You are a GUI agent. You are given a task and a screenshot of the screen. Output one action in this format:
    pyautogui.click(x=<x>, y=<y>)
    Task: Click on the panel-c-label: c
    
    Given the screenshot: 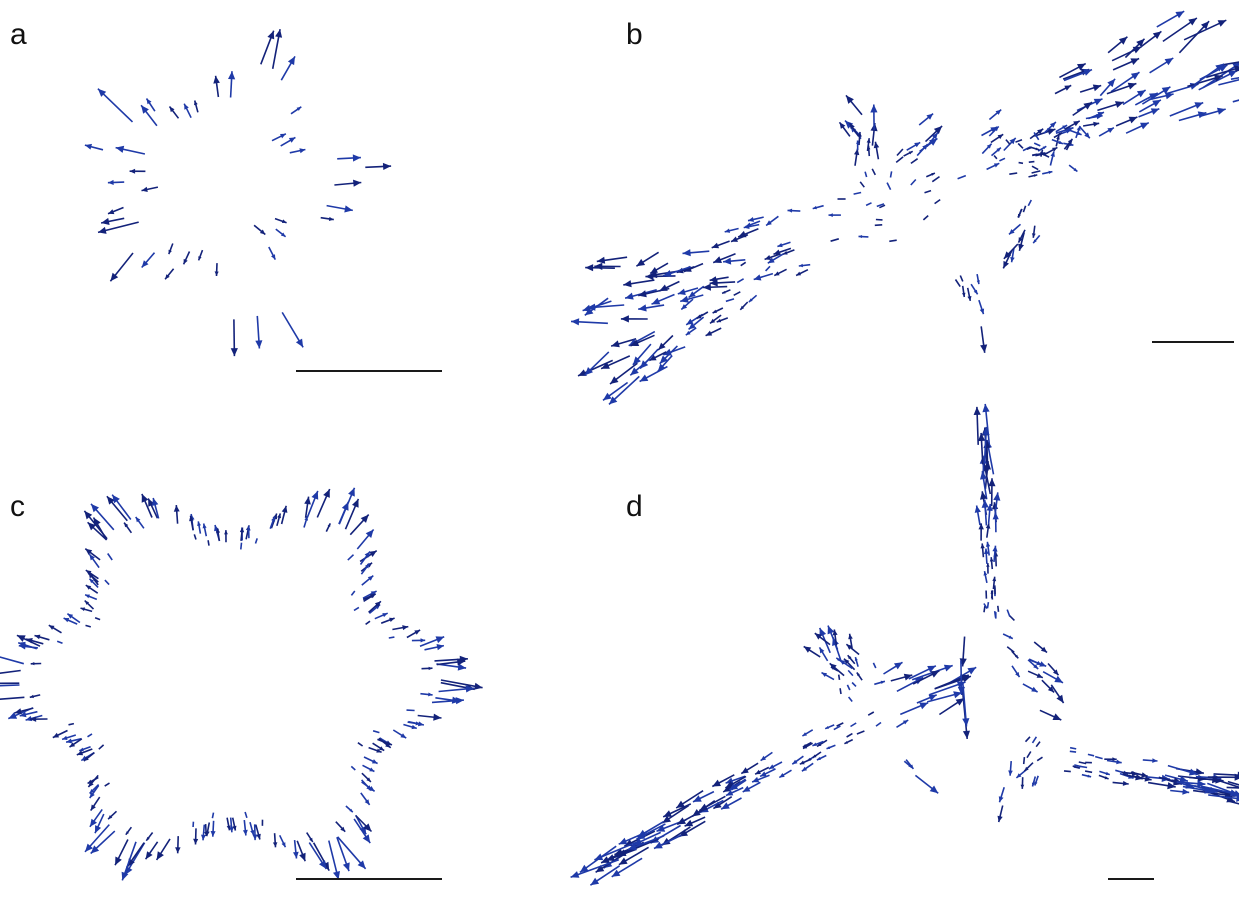 What is the action you would take?
    pyautogui.click(x=17, y=506)
    